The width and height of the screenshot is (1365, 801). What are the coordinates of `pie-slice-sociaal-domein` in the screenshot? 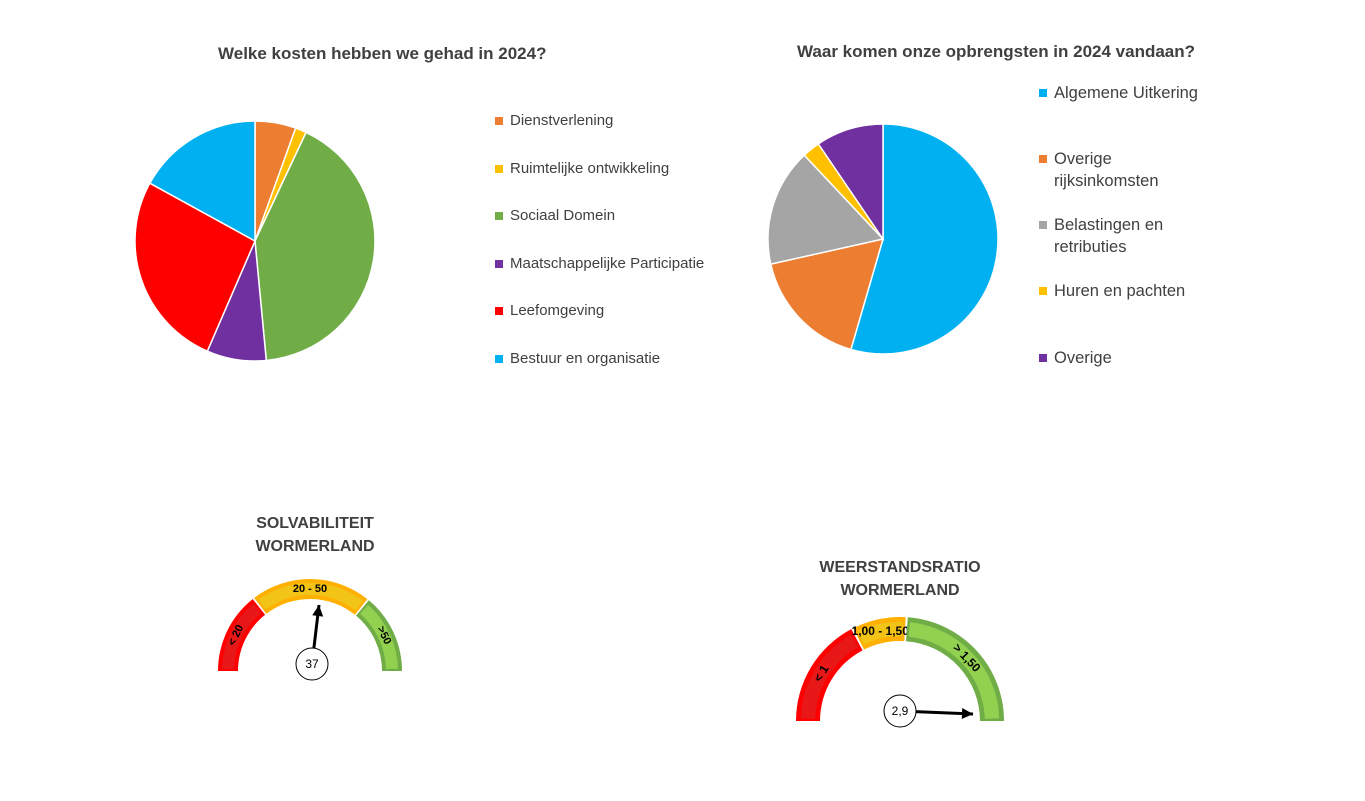 It's located at (315, 246).